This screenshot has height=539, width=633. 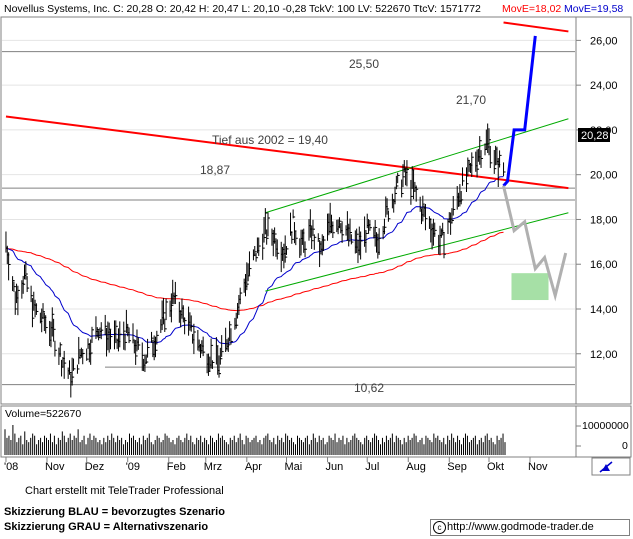 I want to click on y-tick-label: 18,00, so click(x=604, y=220).